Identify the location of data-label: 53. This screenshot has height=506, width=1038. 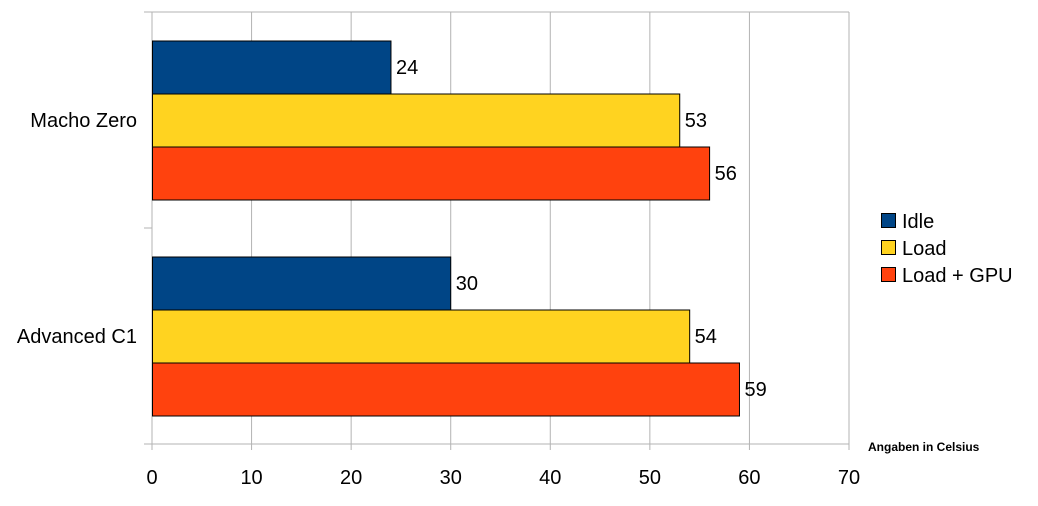
(696, 121).